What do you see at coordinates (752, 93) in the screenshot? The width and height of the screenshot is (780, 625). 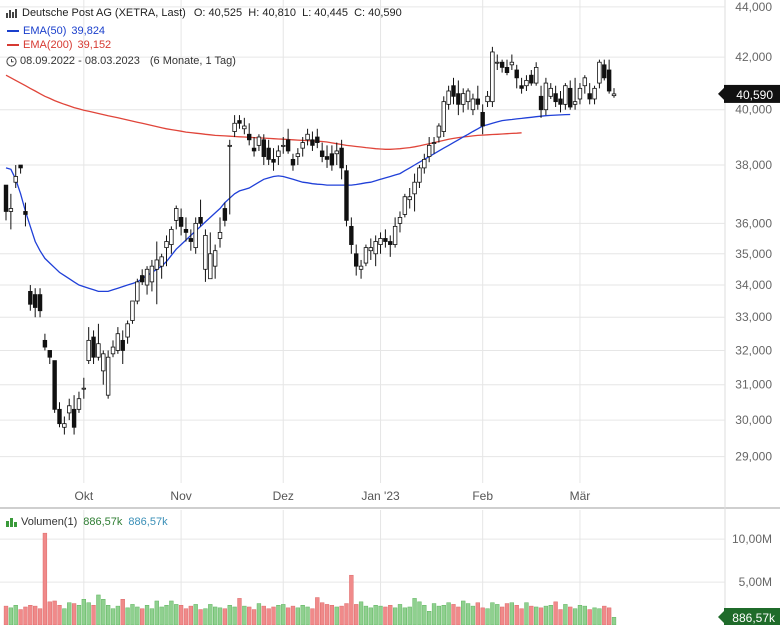 I see `last-price-box` at bounding box center [752, 93].